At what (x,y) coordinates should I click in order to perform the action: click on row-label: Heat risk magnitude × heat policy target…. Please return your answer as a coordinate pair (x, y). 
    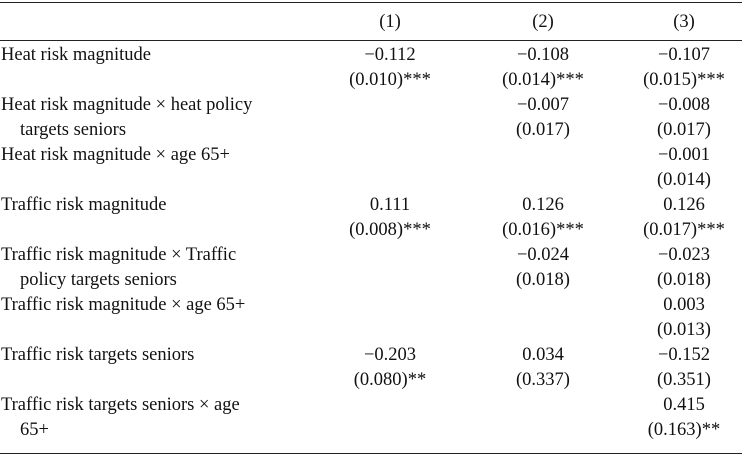
    Looking at the image, I should click on (151, 118).